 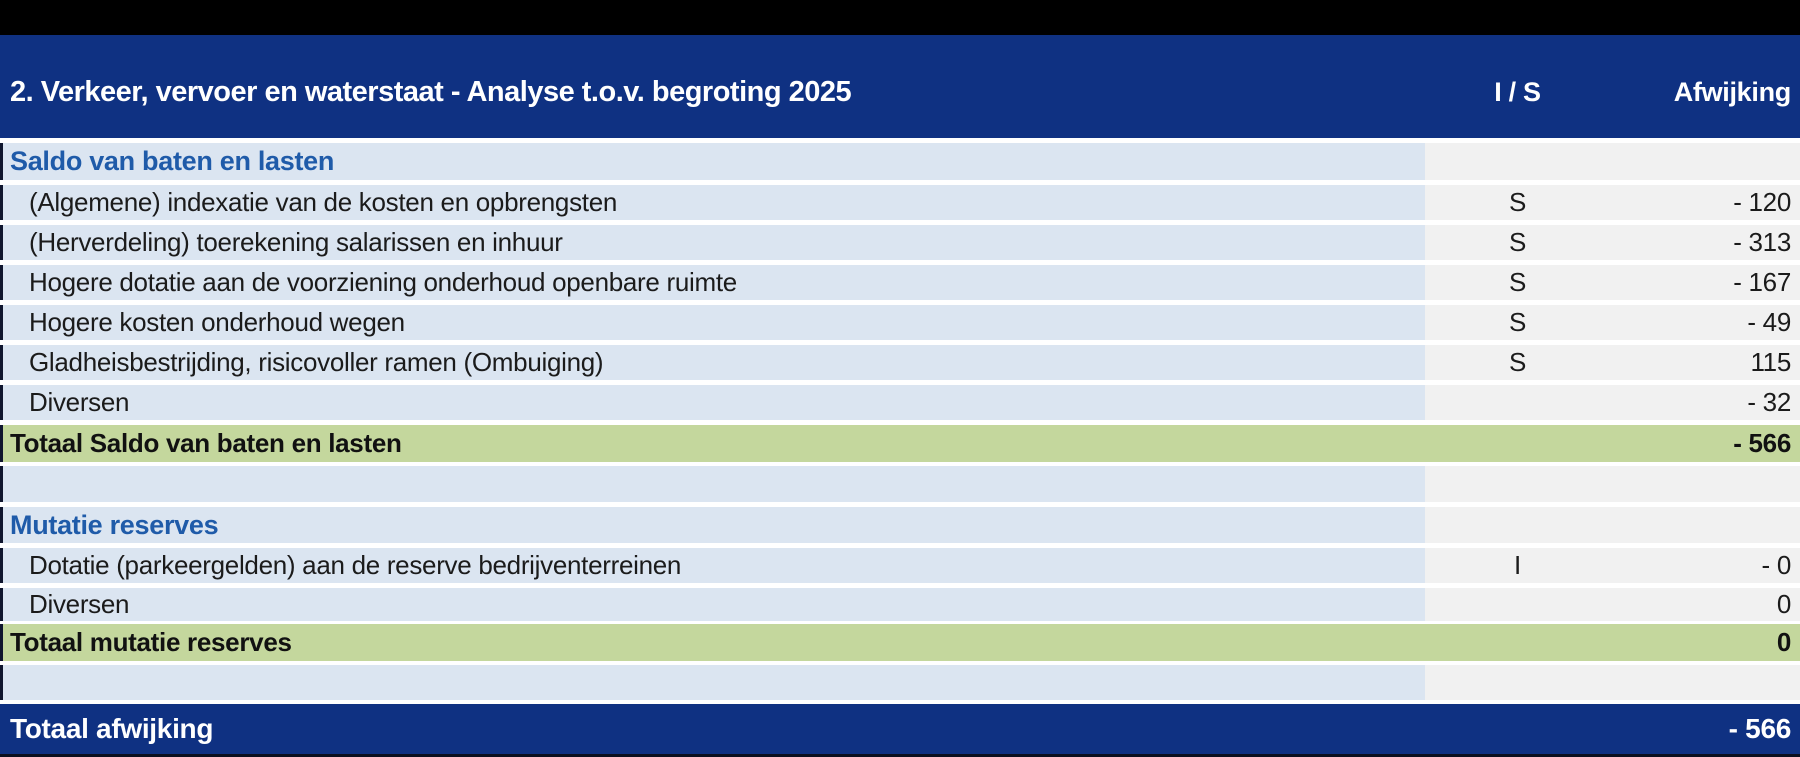 What do you see at coordinates (1705, 322) in the screenshot?
I see `value-cell: - 49` at bounding box center [1705, 322].